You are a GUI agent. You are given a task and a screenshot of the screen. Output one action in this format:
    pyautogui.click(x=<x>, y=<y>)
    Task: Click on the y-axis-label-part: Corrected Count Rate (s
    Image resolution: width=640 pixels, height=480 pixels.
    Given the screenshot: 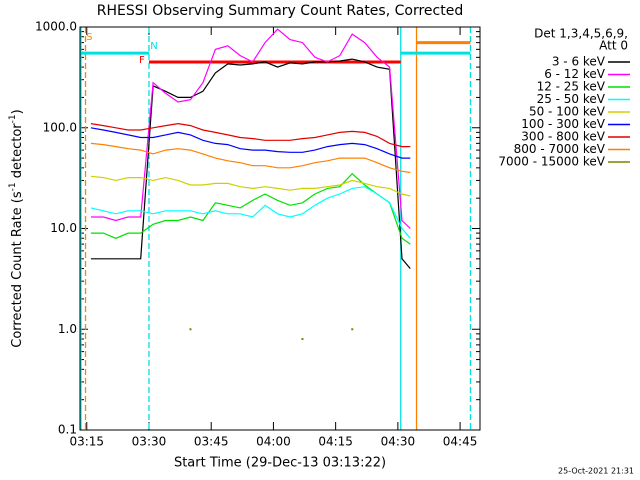 What is the action you would take?
    pyautogui.click(x=17, y=269)
    